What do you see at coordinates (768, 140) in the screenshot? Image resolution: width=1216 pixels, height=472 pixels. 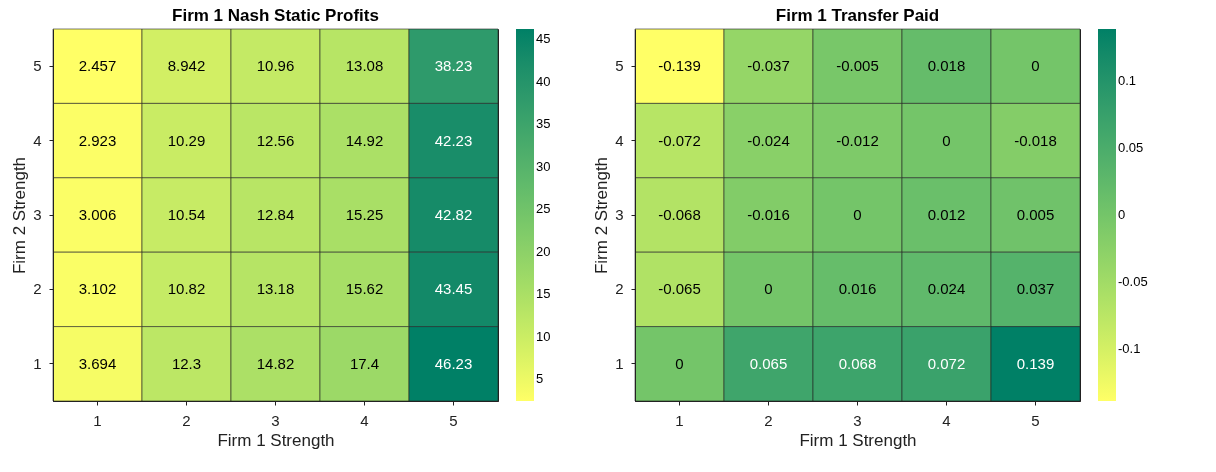 I see `data-label: -0.024` at bounding box center [768, 140].